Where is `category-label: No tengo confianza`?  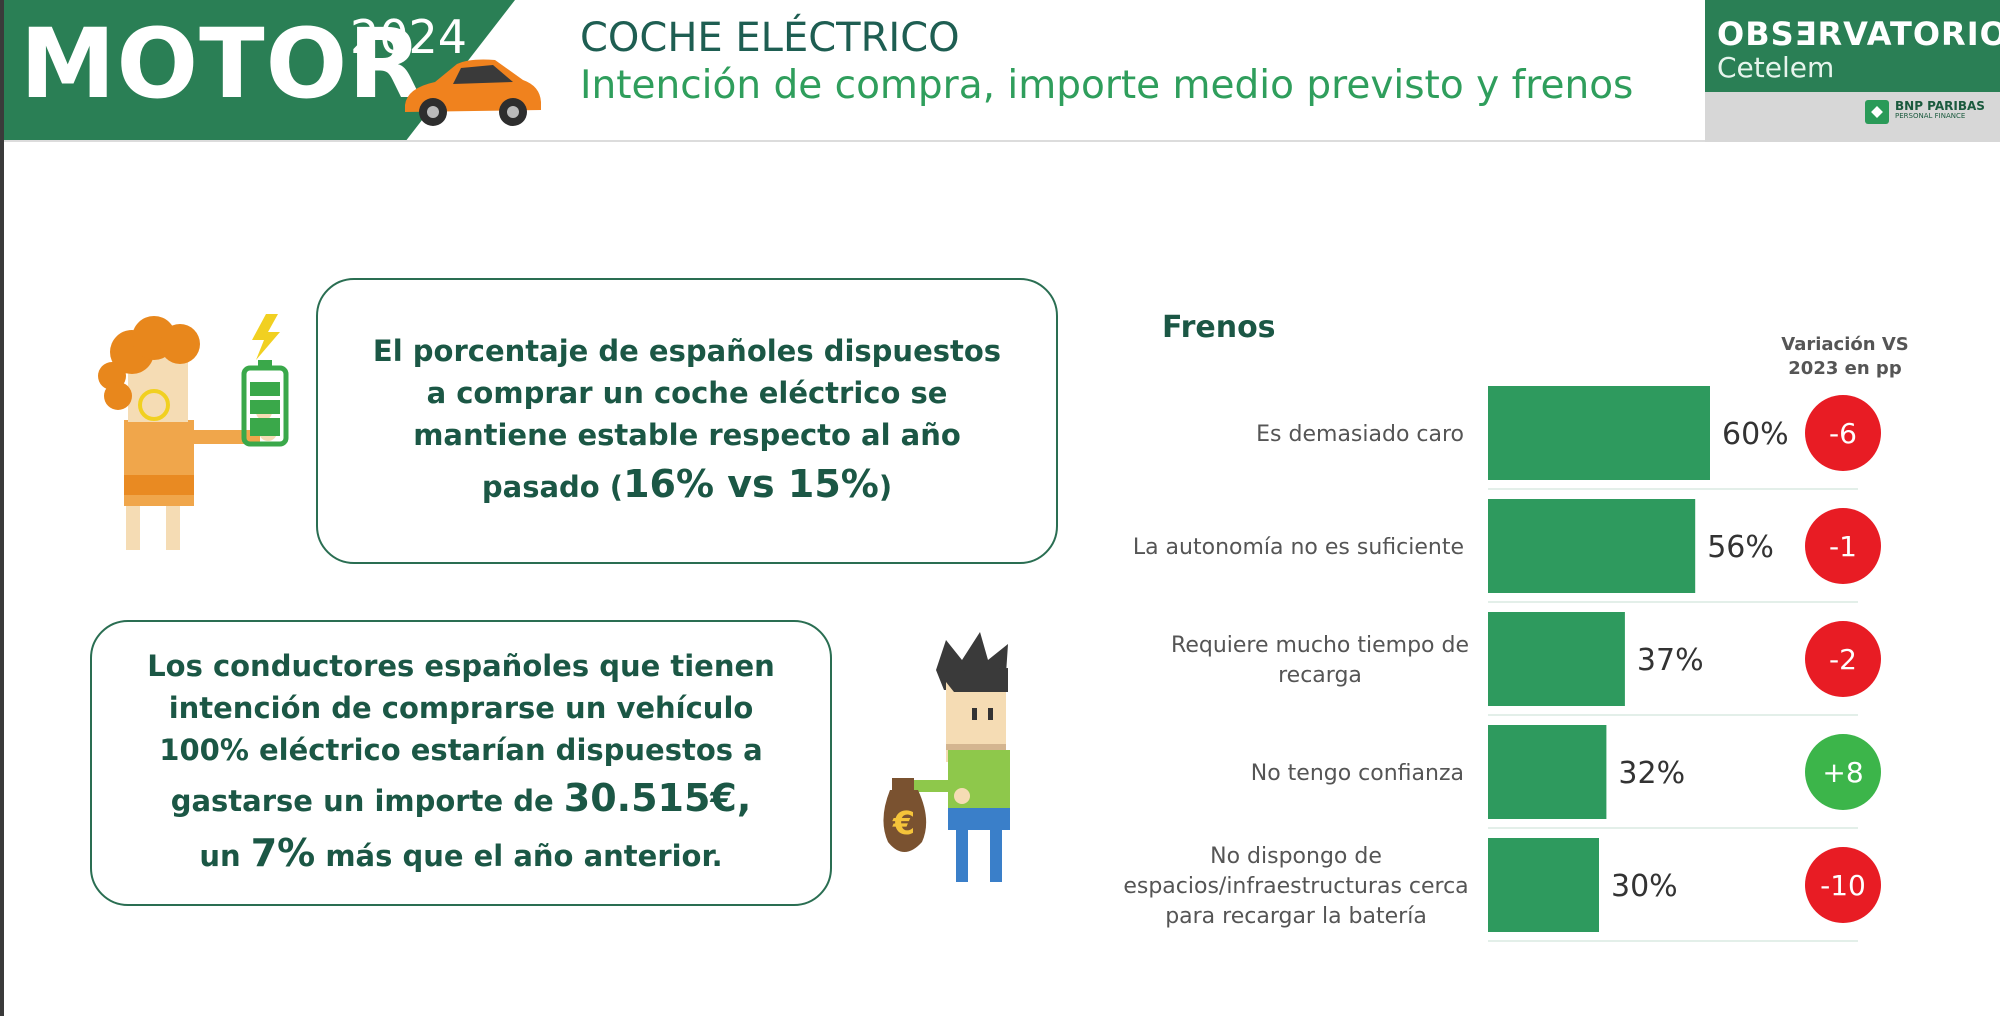
category-label: No tengo confianza is located at coordinates (1357, 773).